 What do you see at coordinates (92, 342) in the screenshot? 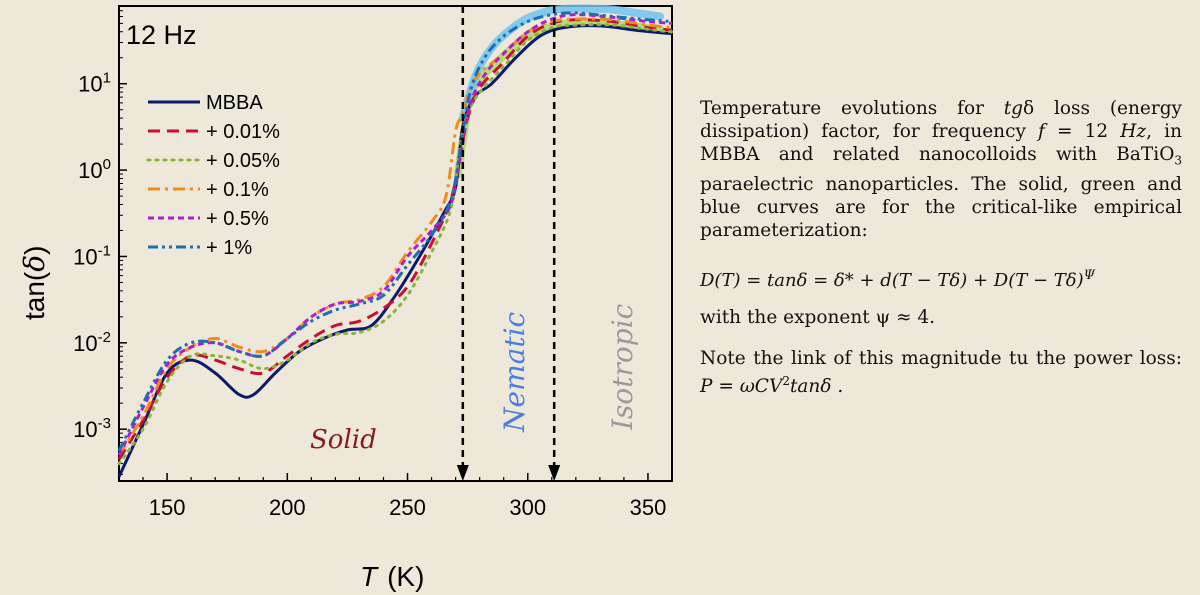
I see `y-tick-label: 10⁻²` at bounding box center [92, 342].